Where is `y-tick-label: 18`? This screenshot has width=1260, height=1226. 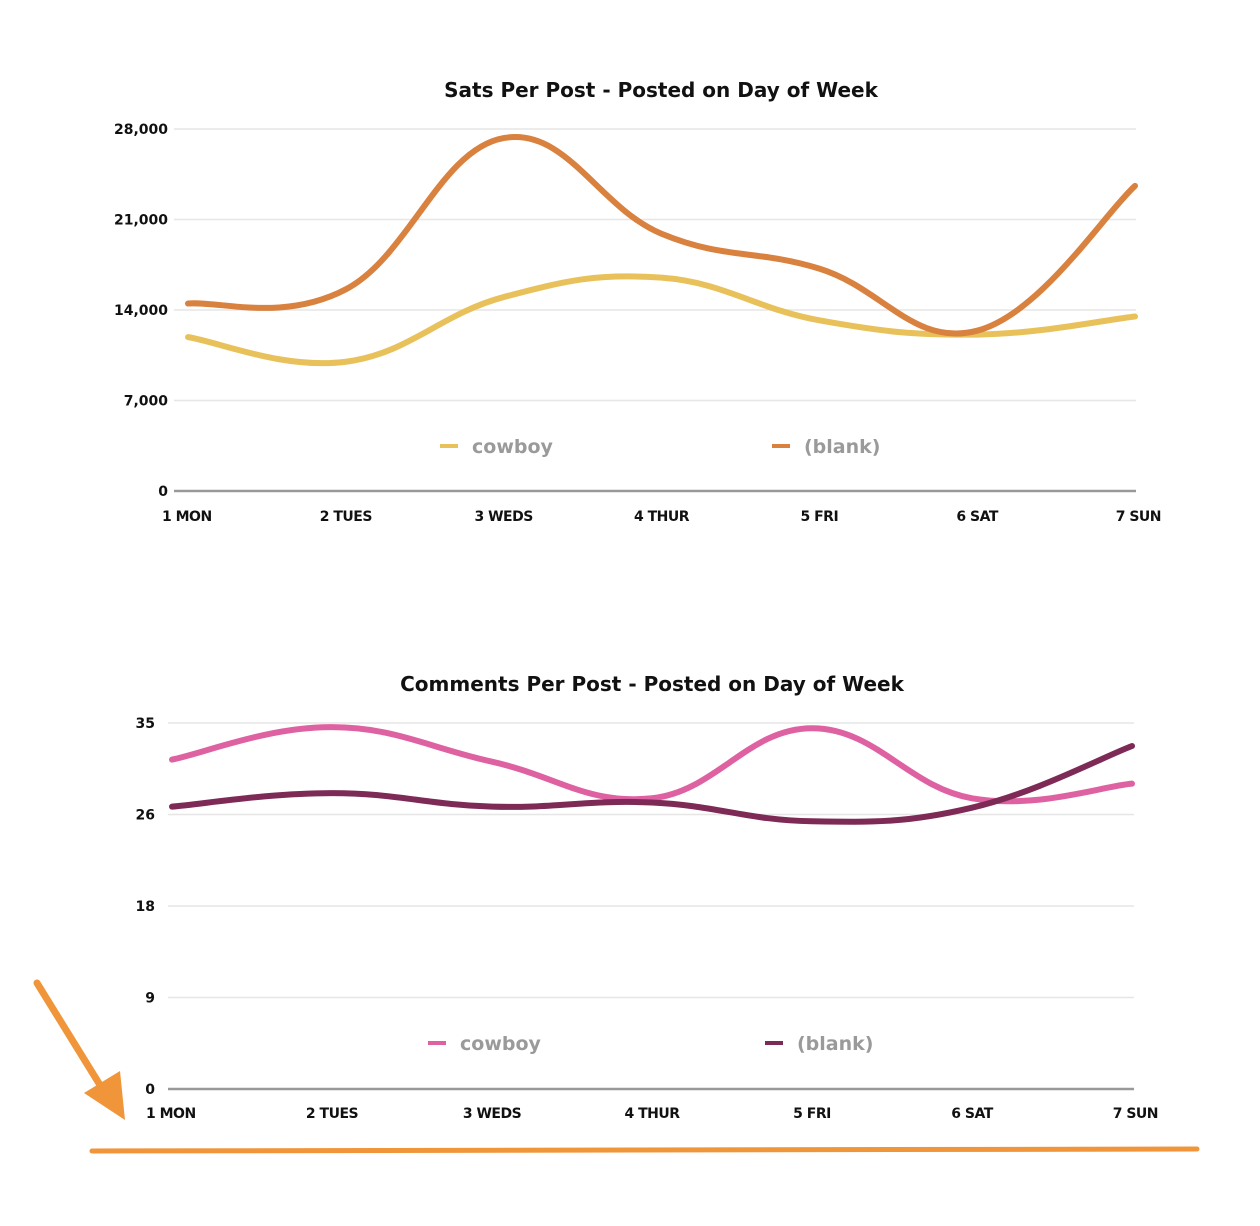 y-tick-label: 18 is located at coordinates (145, 907).